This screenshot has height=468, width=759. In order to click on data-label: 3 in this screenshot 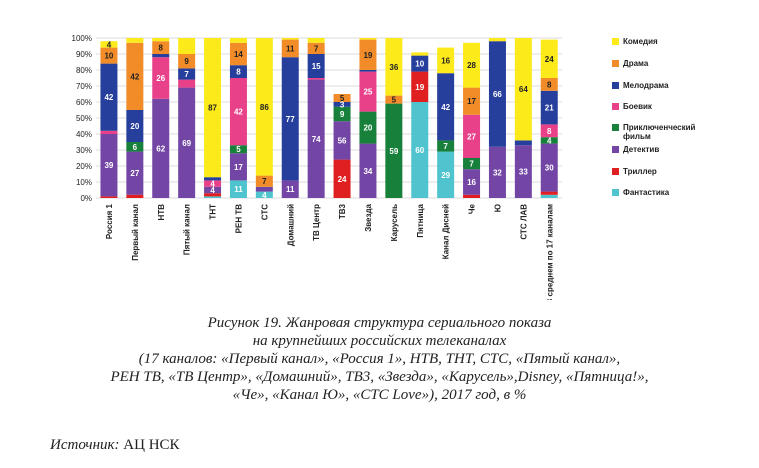, I will do `click(342, 104)`.